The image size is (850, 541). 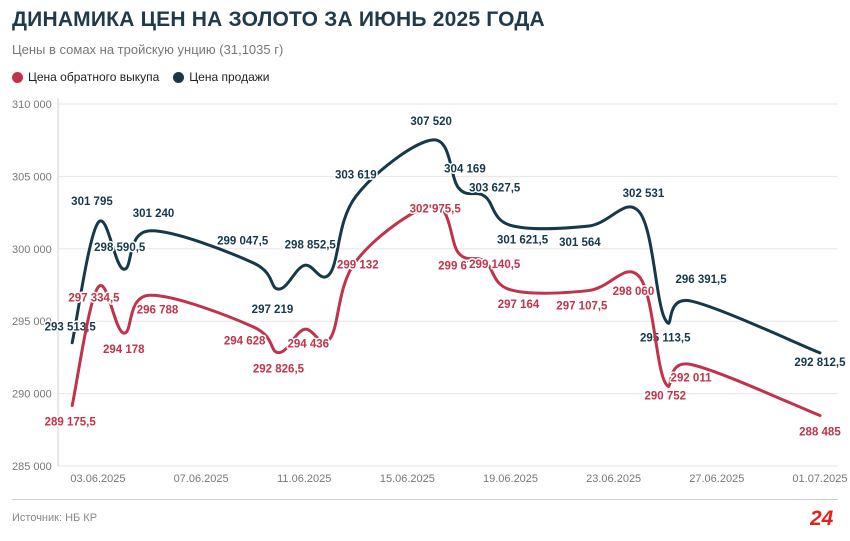 I want to click on data-label-halo-buy: 294 628, so click(x=245, y=342).